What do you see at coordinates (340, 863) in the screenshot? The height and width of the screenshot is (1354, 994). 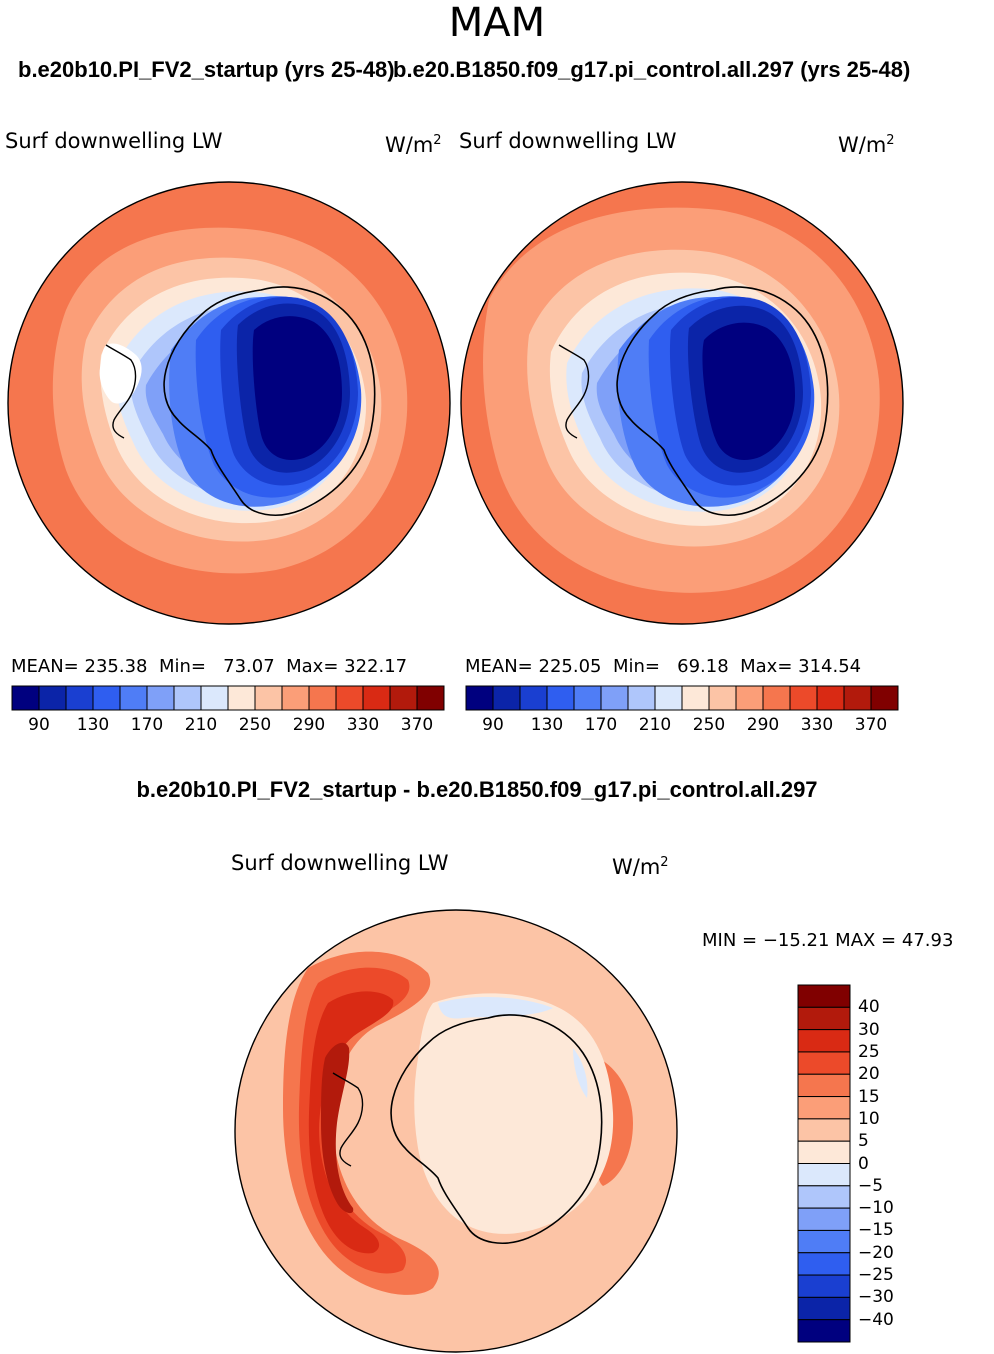 I see `diff-variable-label: Surf downwelling LW` at bounding box center [340, 863].